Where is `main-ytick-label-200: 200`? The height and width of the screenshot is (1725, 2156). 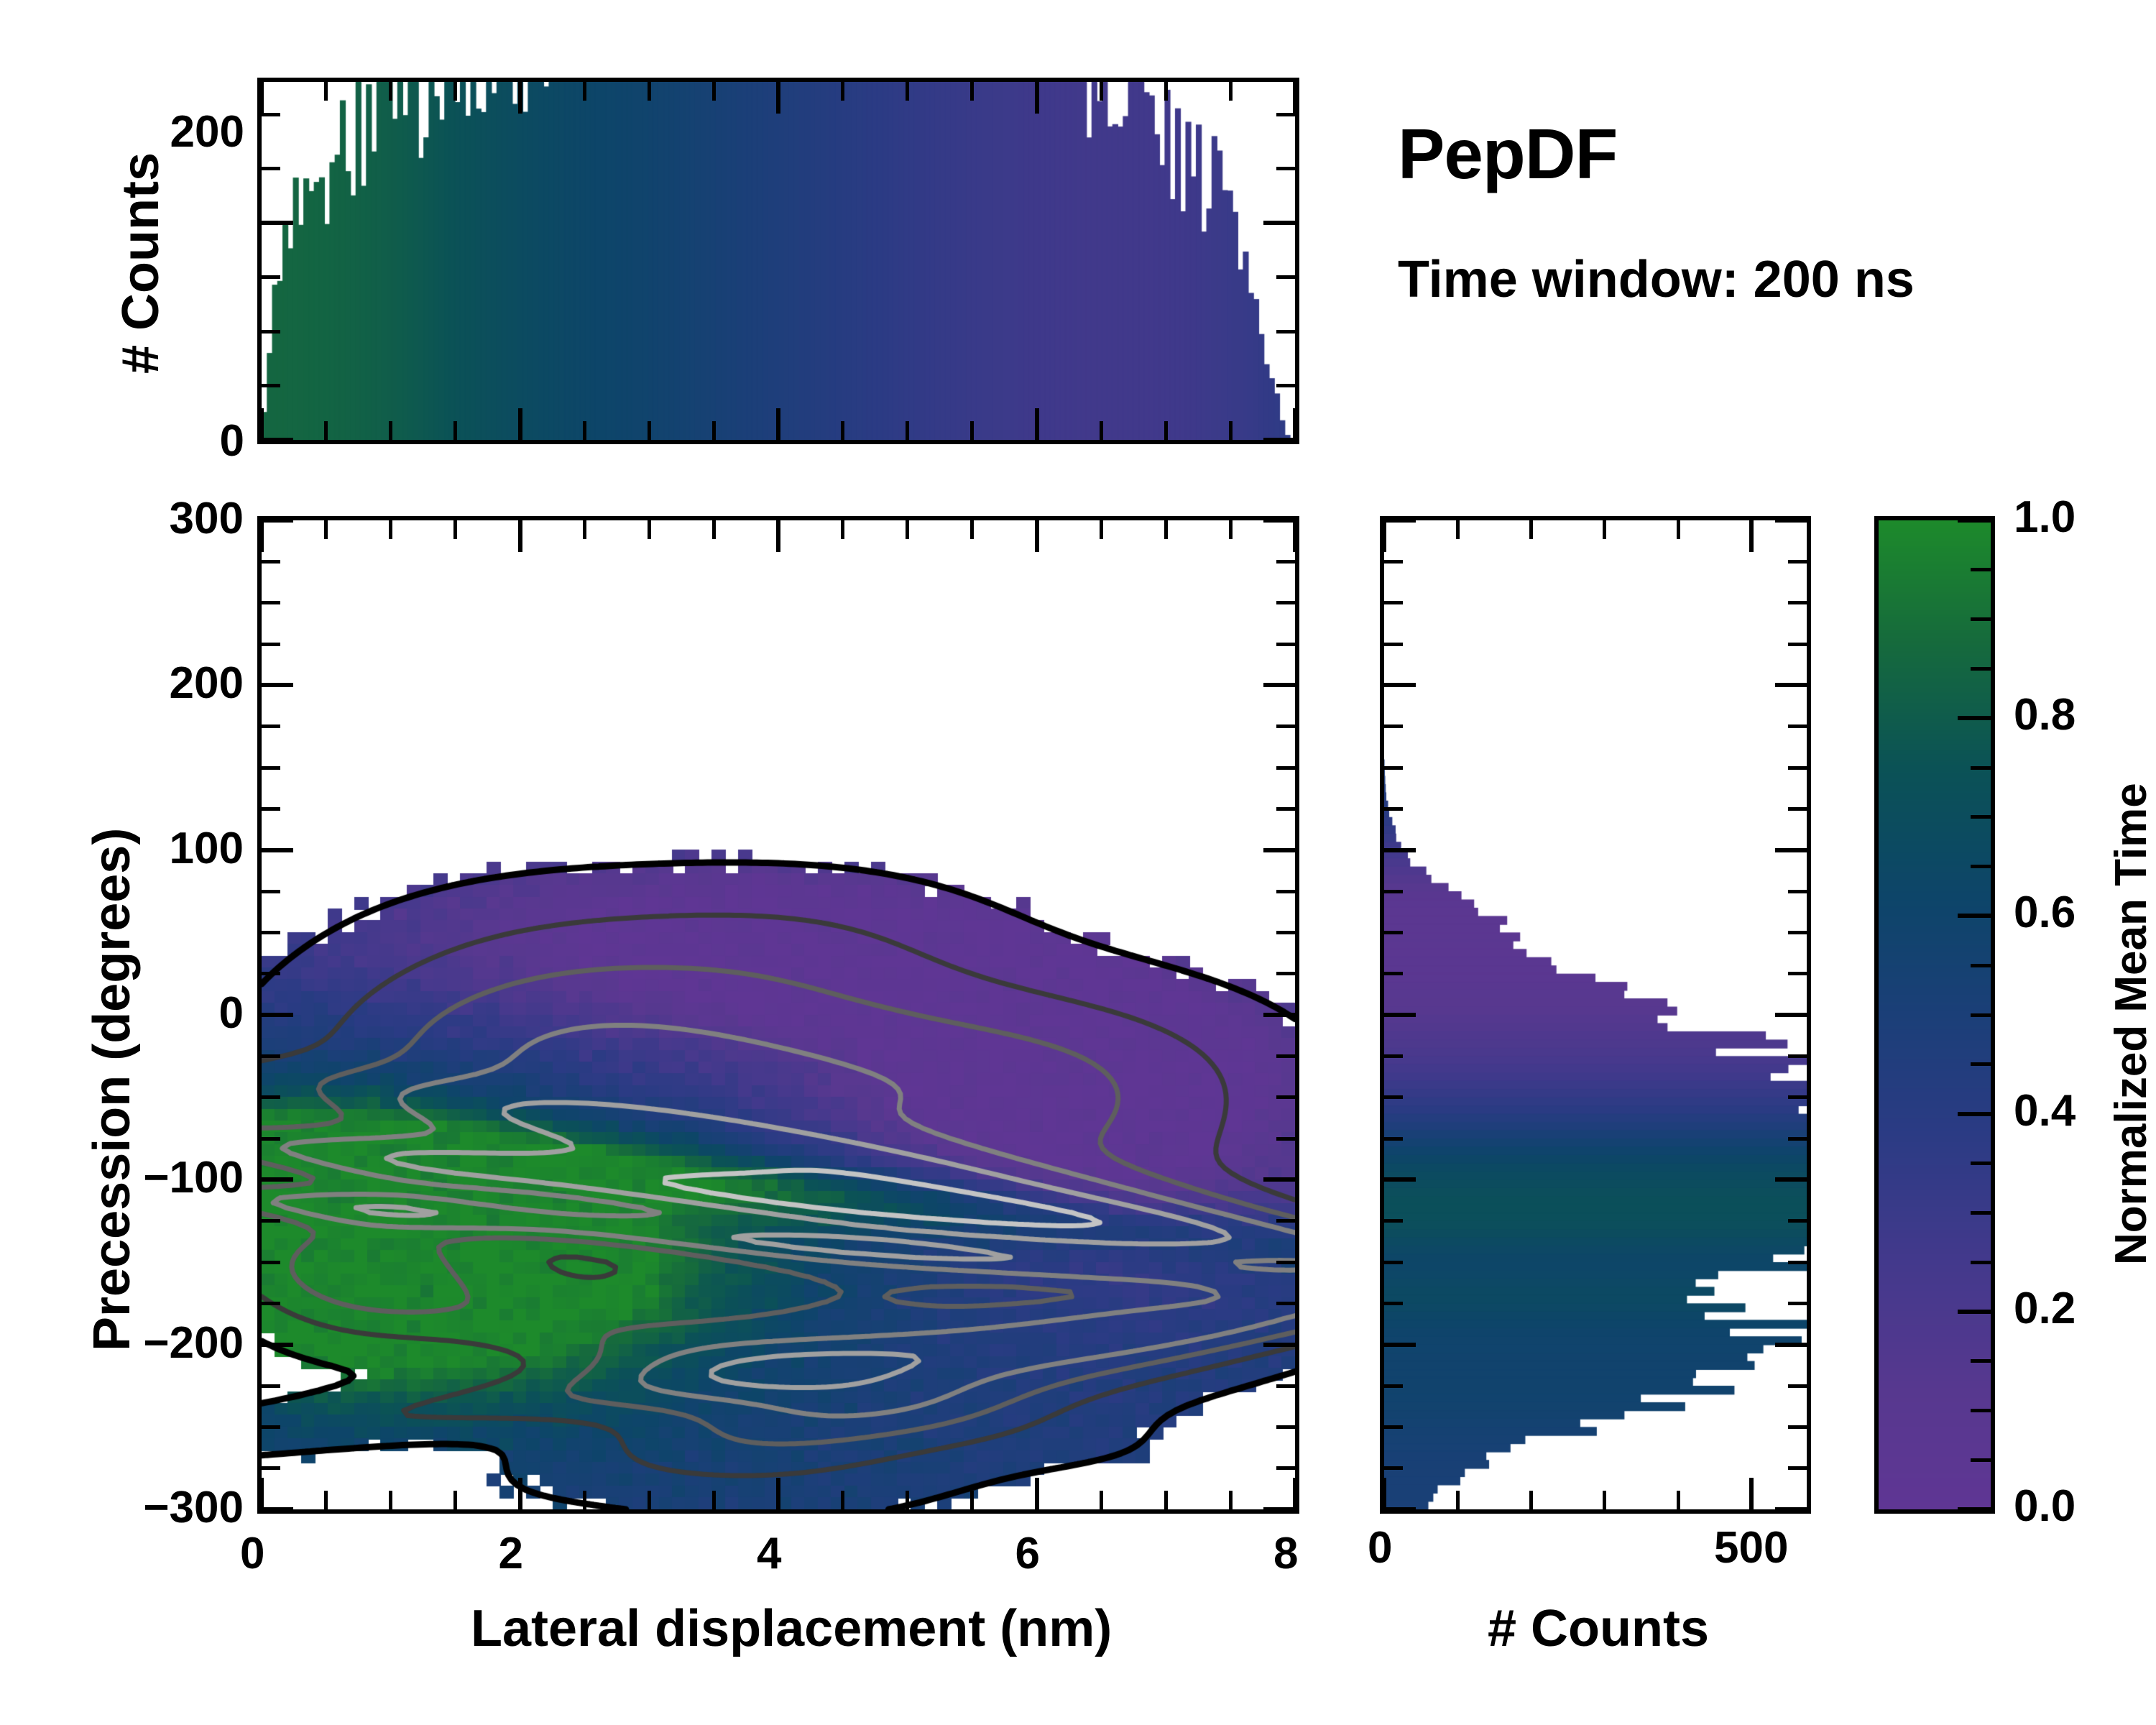
main-ytick-label-200: 200 is located at coordinates (206, 683).